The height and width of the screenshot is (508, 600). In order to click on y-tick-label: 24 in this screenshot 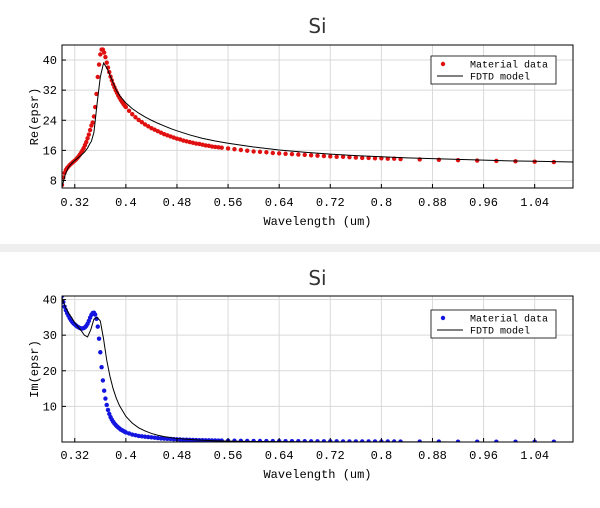, I will do `click(50, 121)`.